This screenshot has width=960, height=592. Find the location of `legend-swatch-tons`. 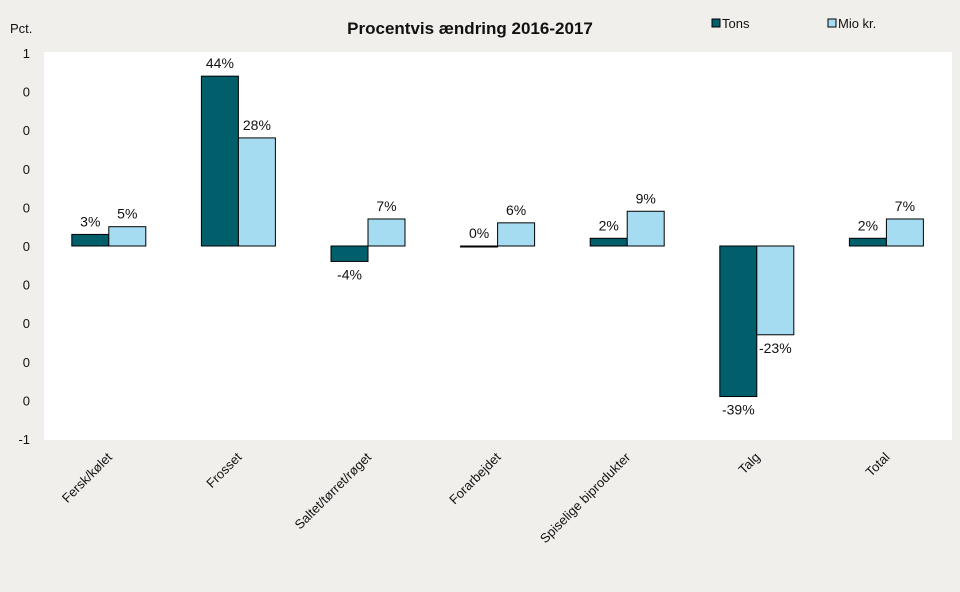

legend-swatch-tons is located at coordinates (716, 23).